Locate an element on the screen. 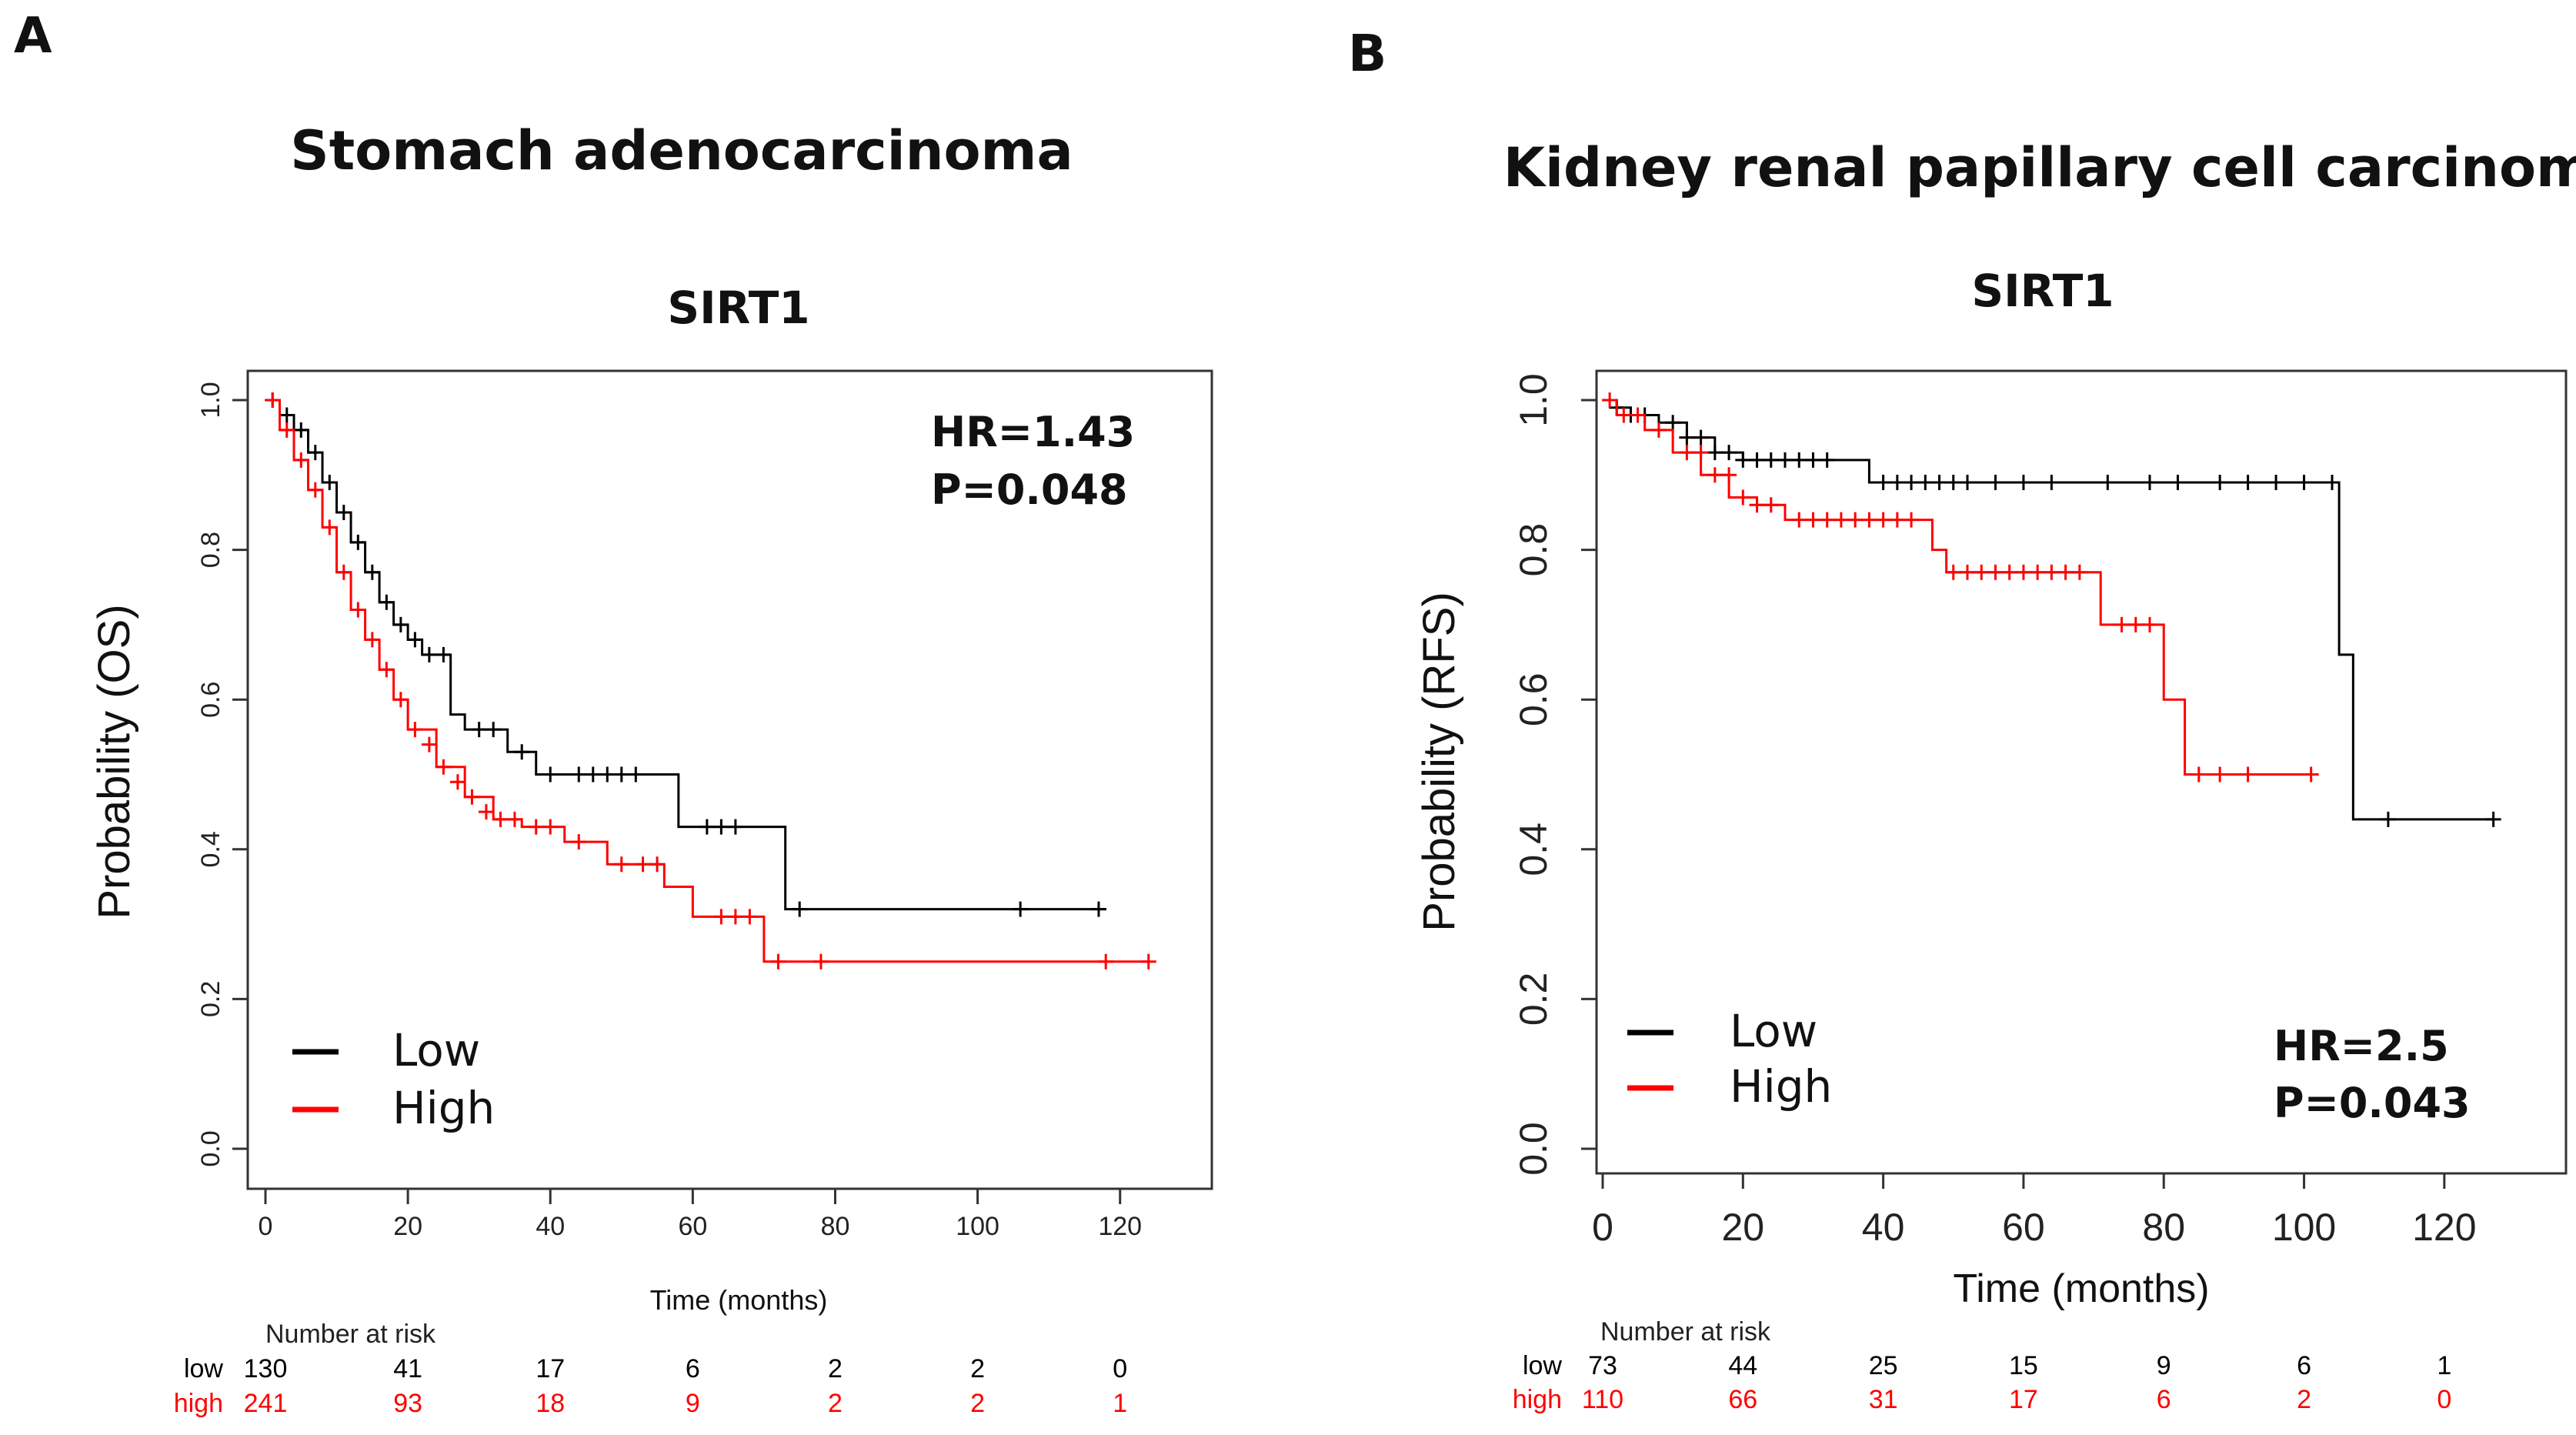 Image resolution: width=2576 pixels, height=1435 pixels. panel-a-x-tick-label: 20 is located at coordinates (408, 1226).